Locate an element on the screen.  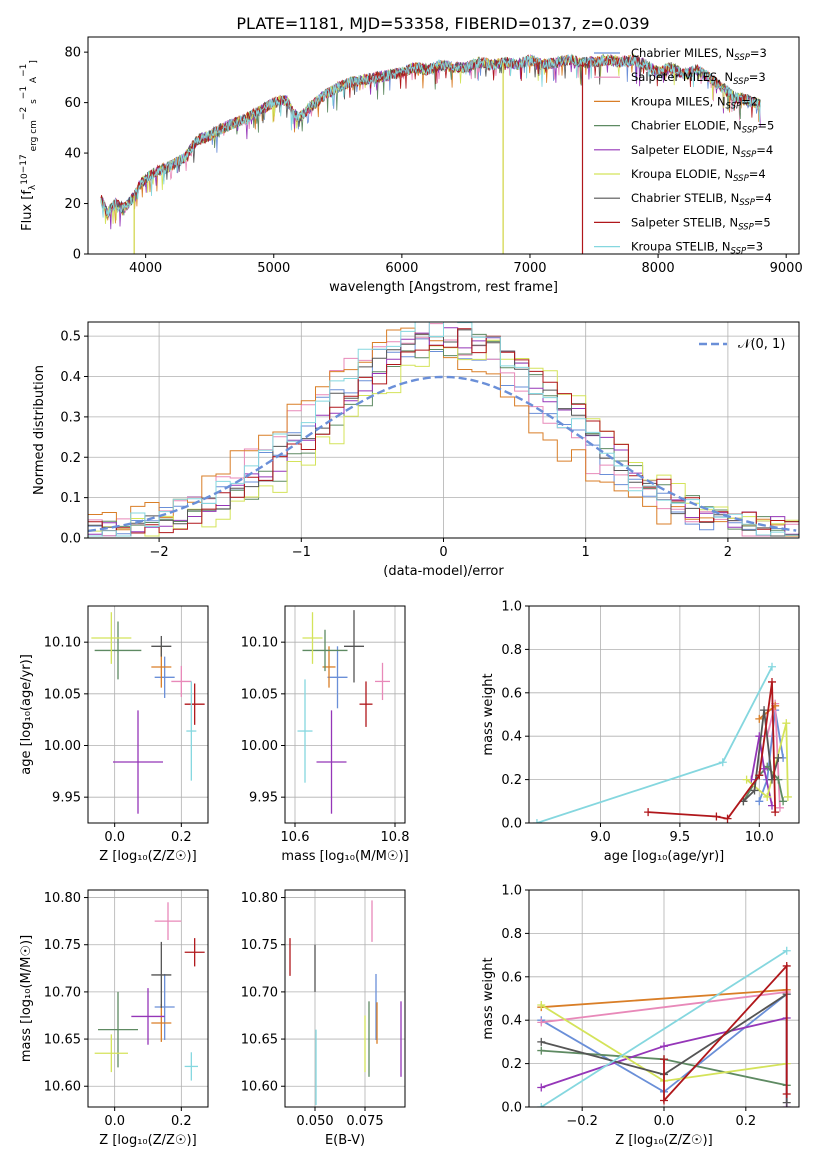
legend-entry: Chabrier STELIB, NSSP=4 is located at coordinates (701, 199).